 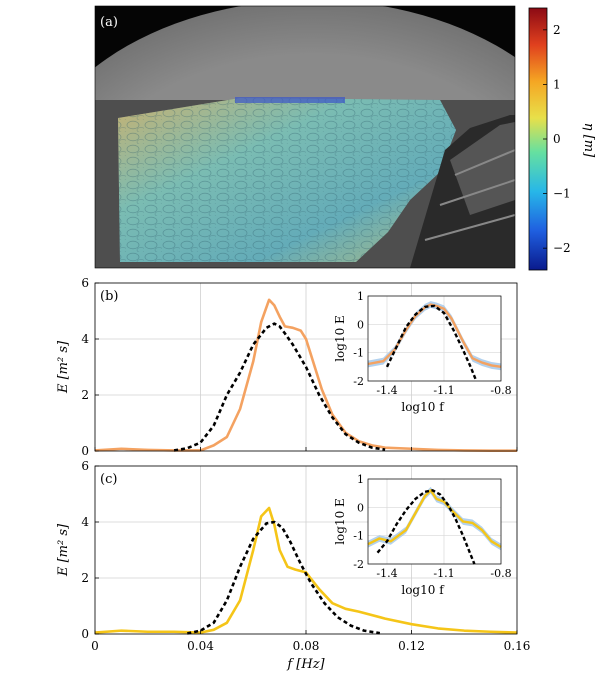 I want to click on colorbar-tick-label: 1, so click(x=557, y=84).